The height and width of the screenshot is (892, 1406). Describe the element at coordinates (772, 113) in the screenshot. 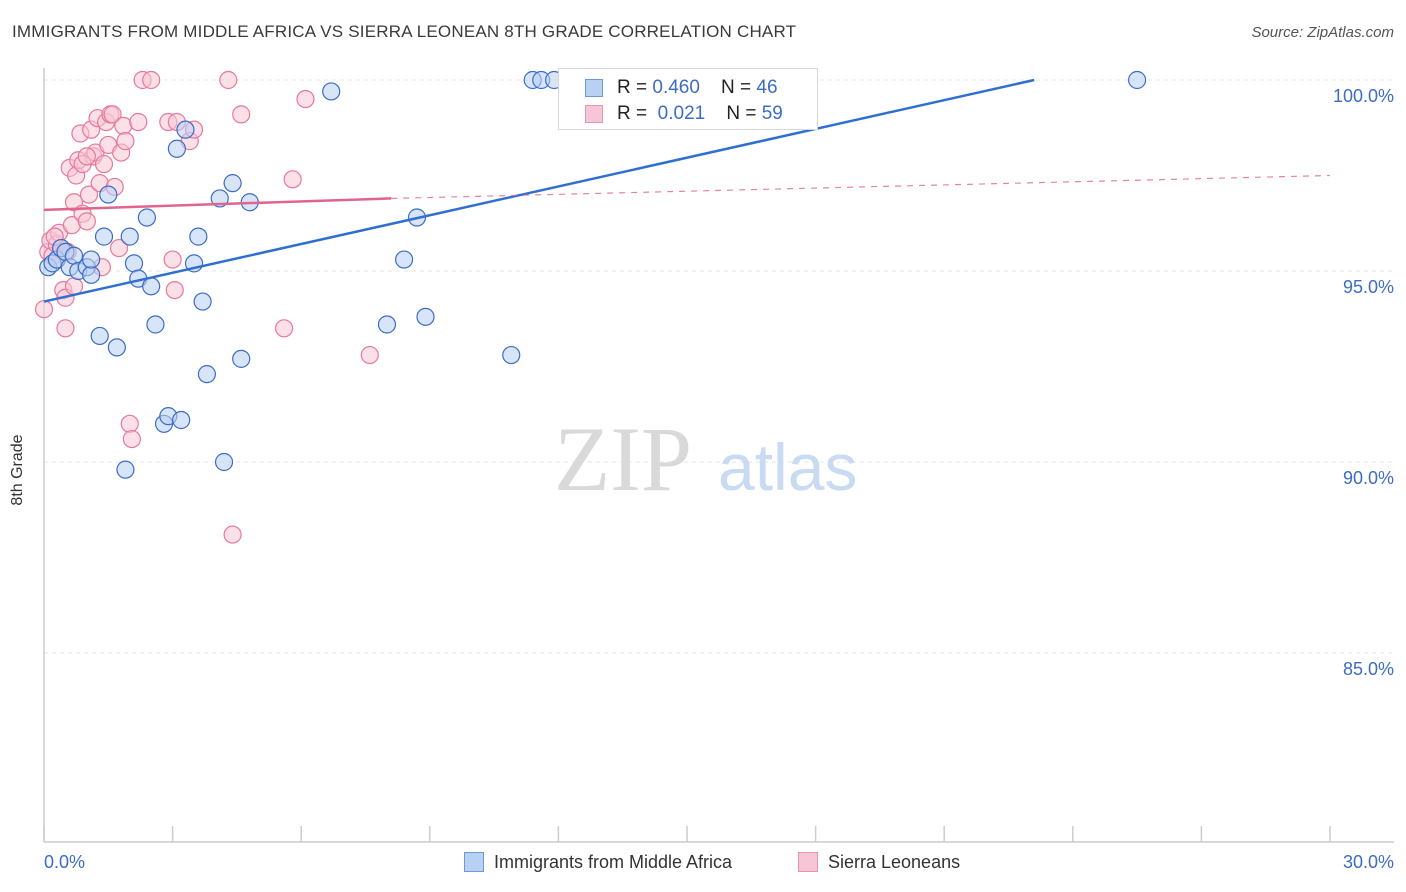

I see `legend-n-value: 59` at that location.